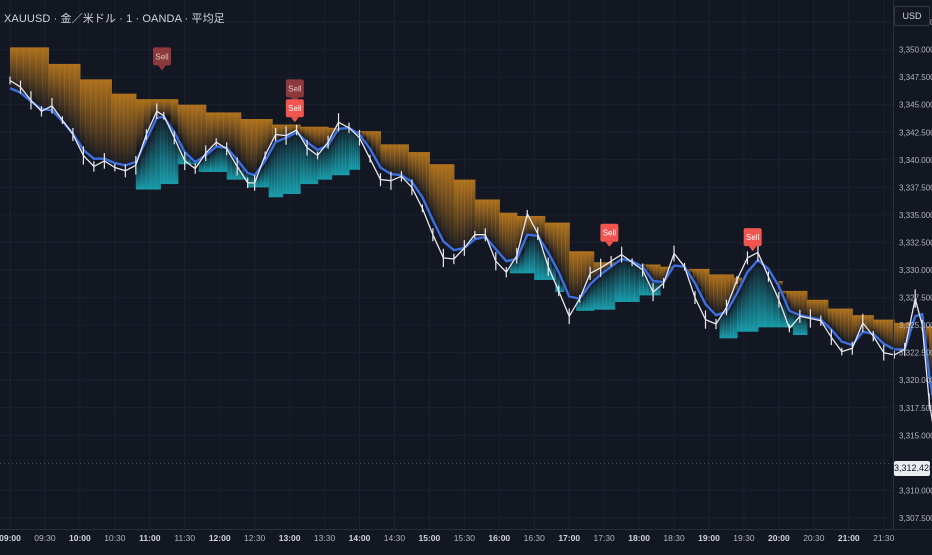 The image size is (932, 555). I want to click on x-axis-tick-label: 18:00, so click(639, 538).